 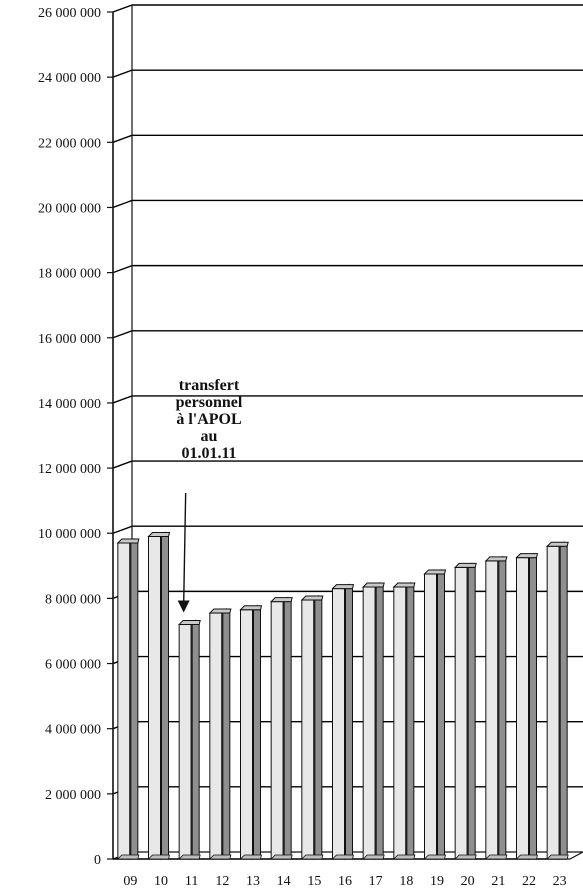 What do you see at coordinates (222, 881) in the screenshot?
I see `x-tick-label: 12` at bounding box center [222, 881].